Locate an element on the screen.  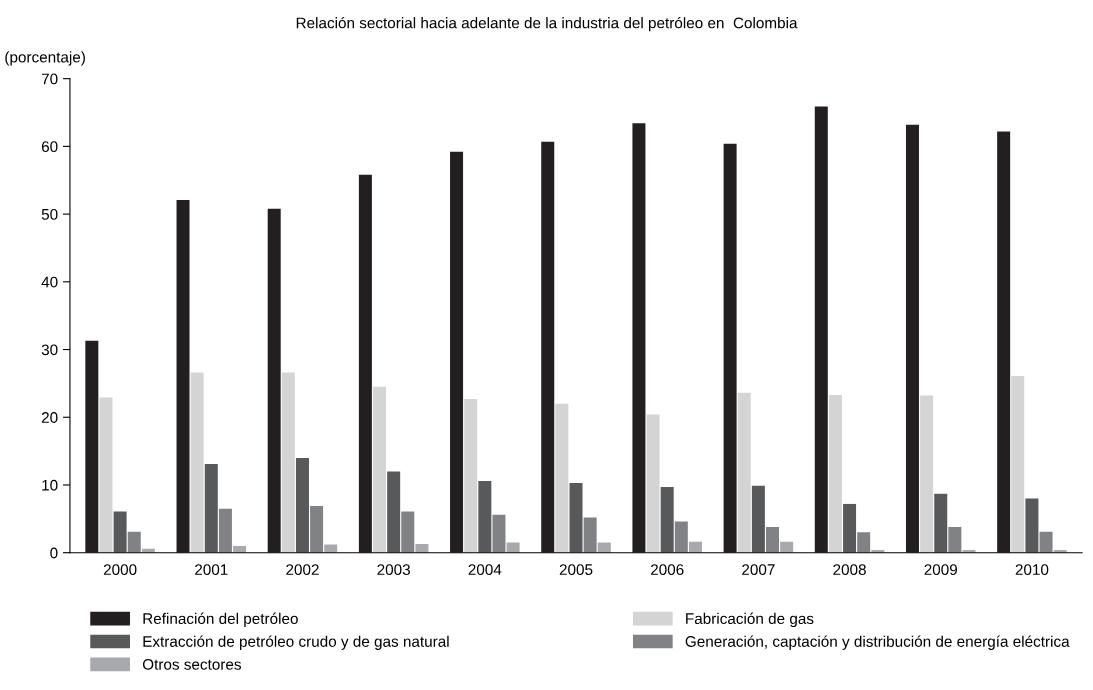
y-tick-label: 20 is located at coordinates (49, 417).